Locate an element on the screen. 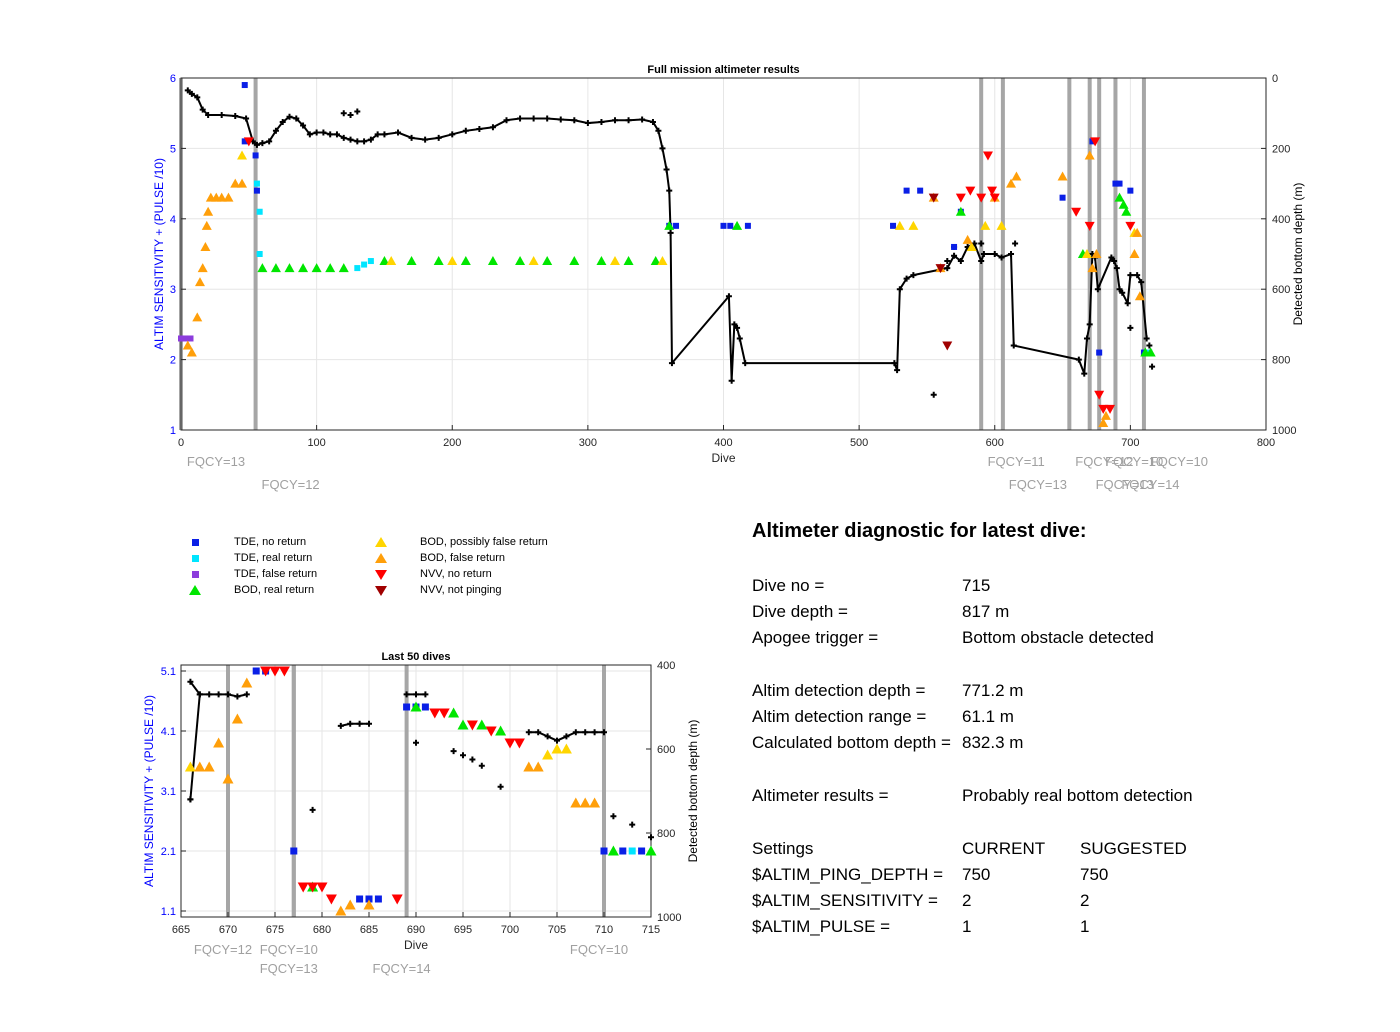  x-tick-label: 600 is located at coordinates (995, 443).